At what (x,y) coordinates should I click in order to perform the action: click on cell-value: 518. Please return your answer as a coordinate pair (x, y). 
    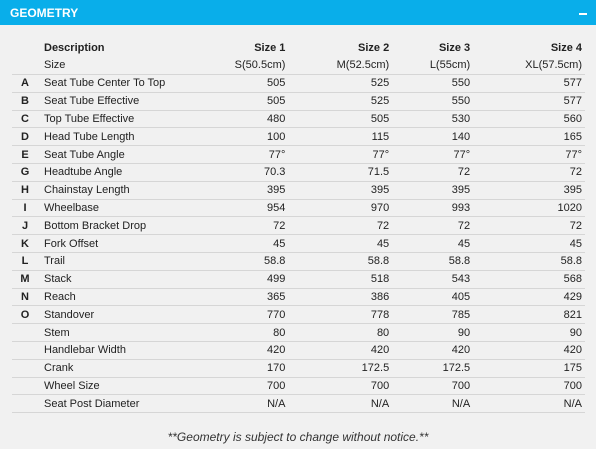
    Looking at the image, I should click on (340, 279).